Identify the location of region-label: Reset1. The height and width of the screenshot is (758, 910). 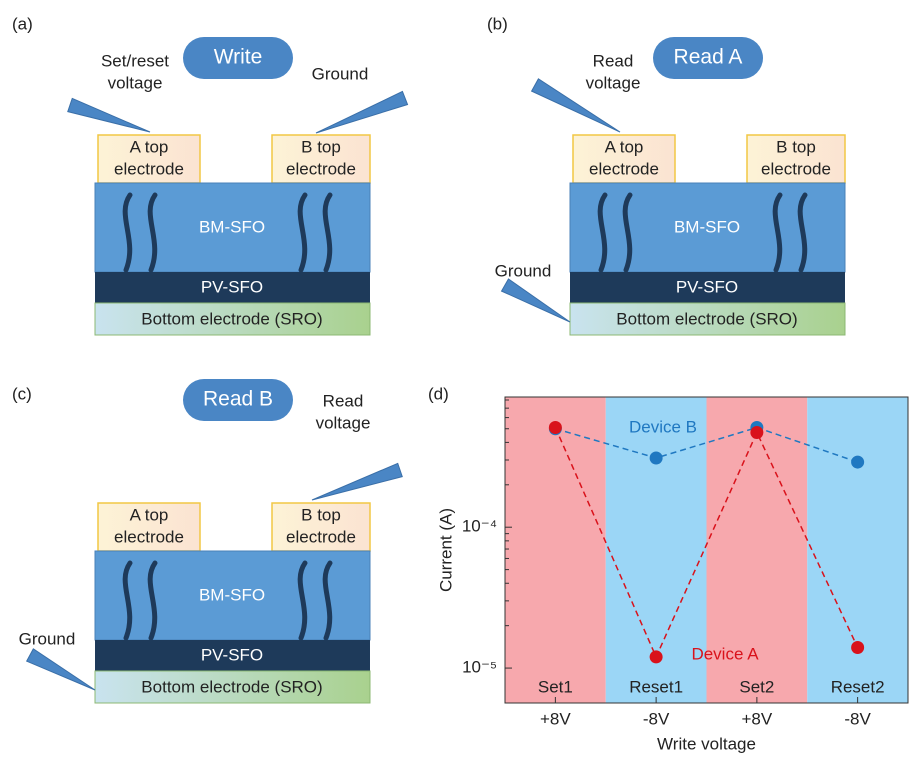
(656, 686).